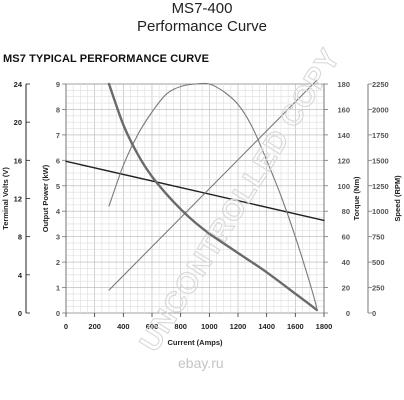  I want to click on speed-tick-label: 0, so click(374, 313).